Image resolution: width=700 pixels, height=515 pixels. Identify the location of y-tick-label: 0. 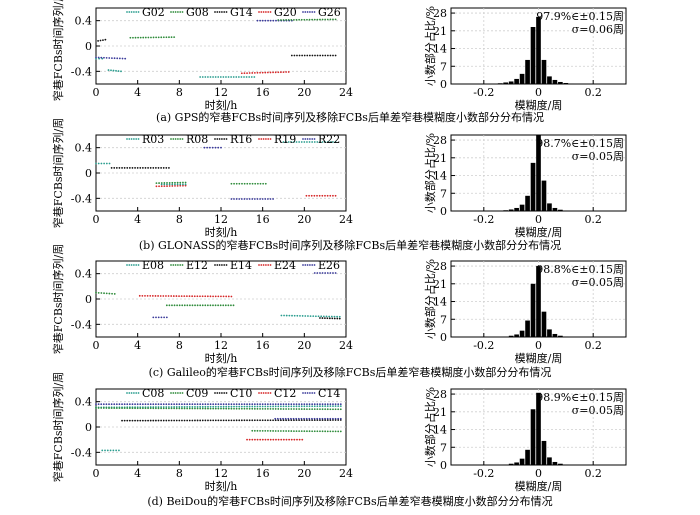
(443, 84).